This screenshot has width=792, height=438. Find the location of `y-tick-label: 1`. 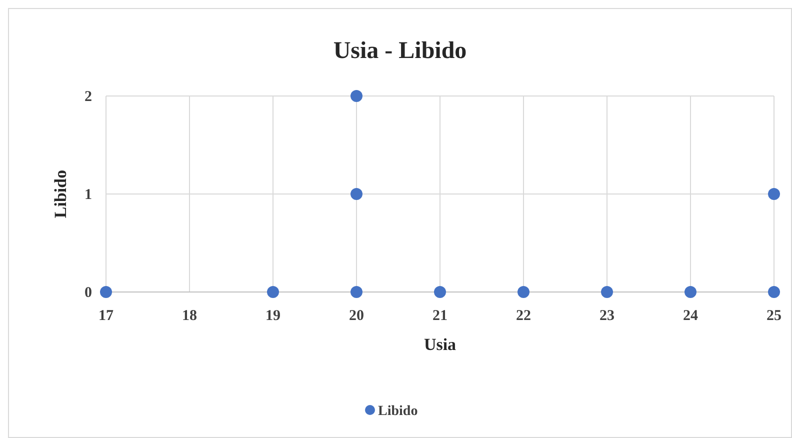

y-tick-label: 1 is located at coordinates (88, 195).